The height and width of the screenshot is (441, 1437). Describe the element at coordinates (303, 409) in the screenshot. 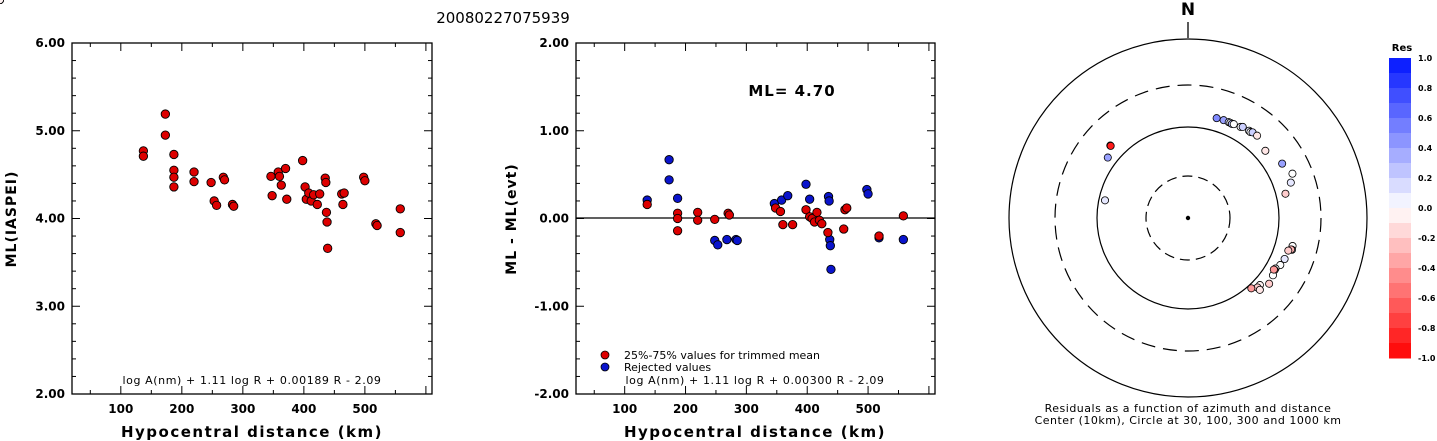

I see `x-tick-label: 400` at that location.